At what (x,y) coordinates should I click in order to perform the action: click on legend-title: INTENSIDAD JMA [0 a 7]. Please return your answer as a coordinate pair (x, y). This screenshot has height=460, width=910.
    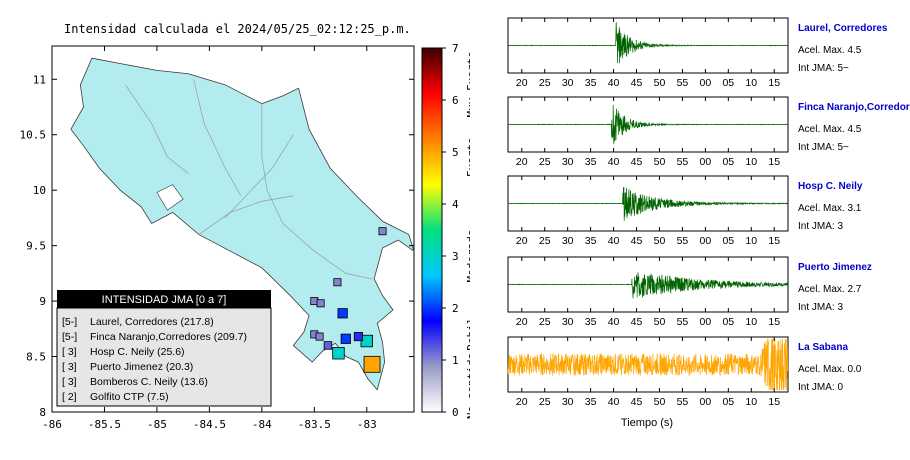
    Looking at the image, I should click on (164, 300).